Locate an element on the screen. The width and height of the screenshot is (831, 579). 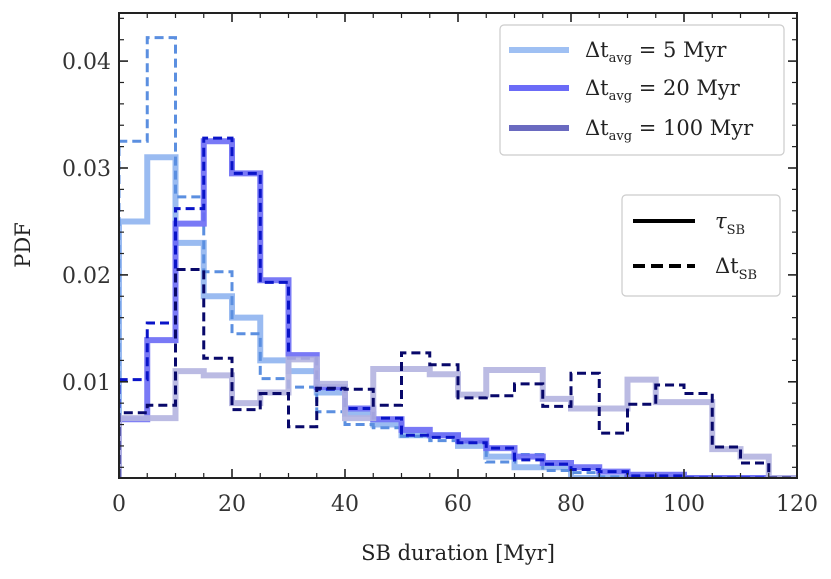
x-tick-label: 0 is located at coordinates (119, 504).